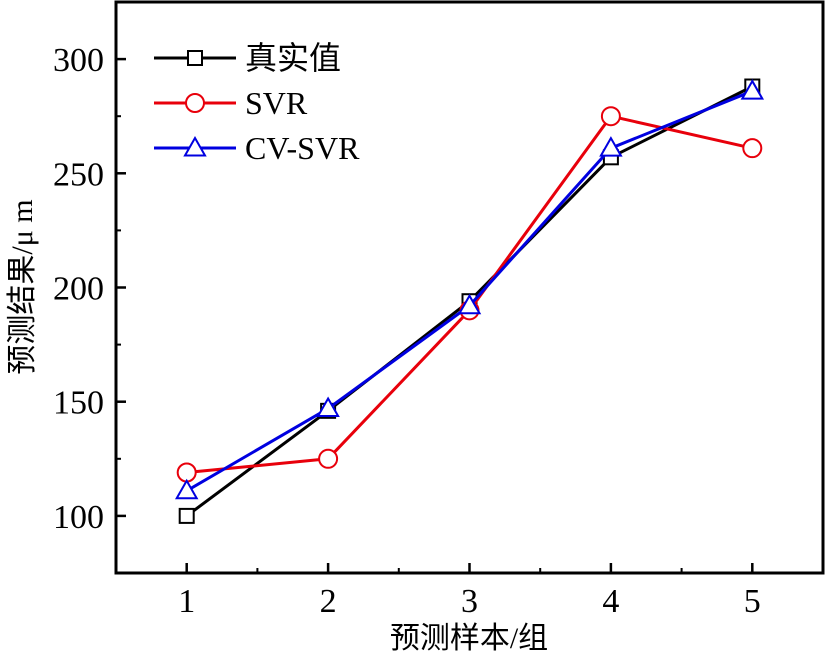 Image resolution: width=827 pixels, height=669 pixels. I want to click on y-tick-label: 200, so click(78, 289).